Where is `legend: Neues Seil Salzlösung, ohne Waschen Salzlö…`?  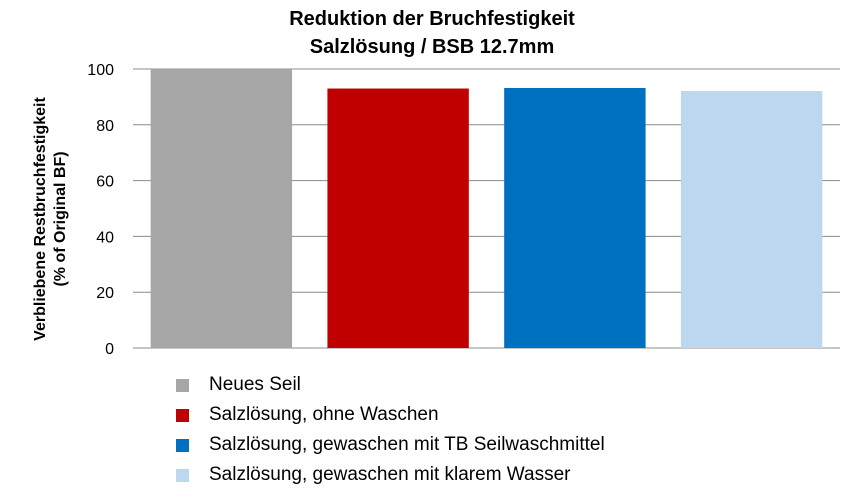
legend: Neues Seil Salzlösung, ohne Waschen Salzlö… is located at coordinates (390, 430).